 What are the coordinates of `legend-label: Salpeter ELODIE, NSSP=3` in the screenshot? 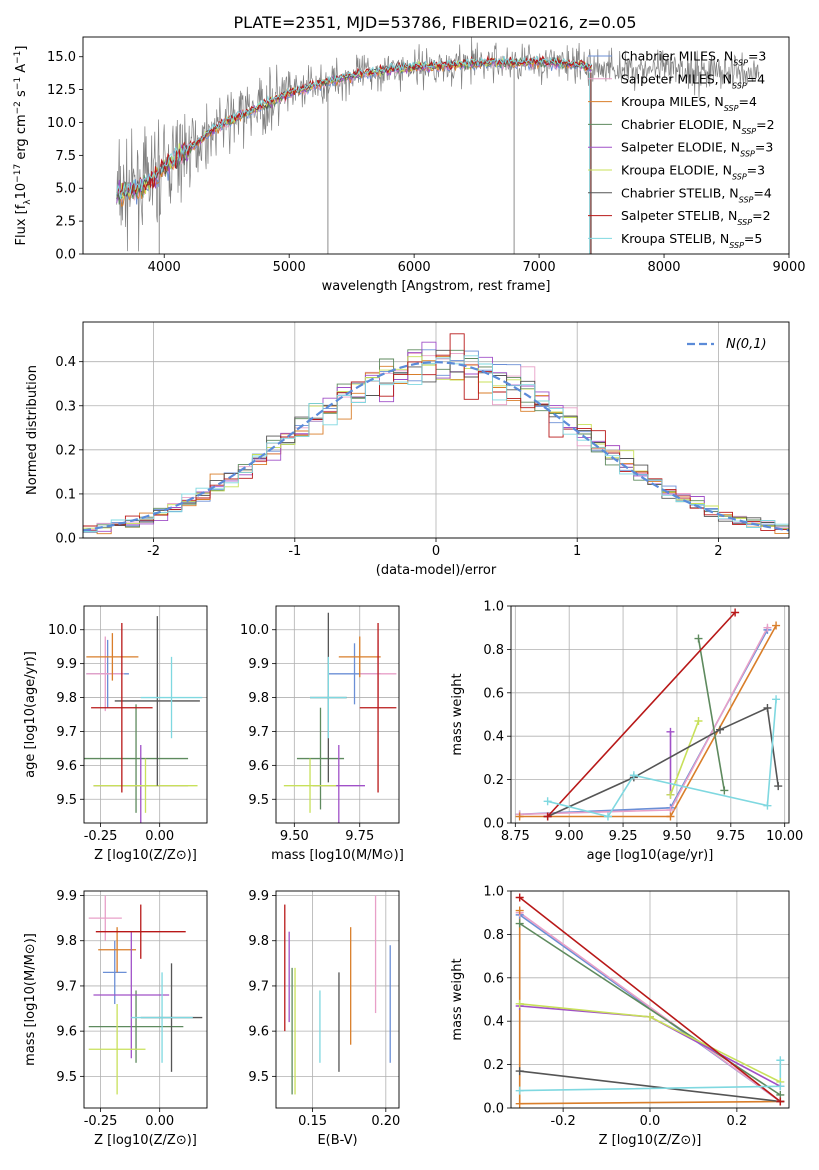 It's located at (697, 149).